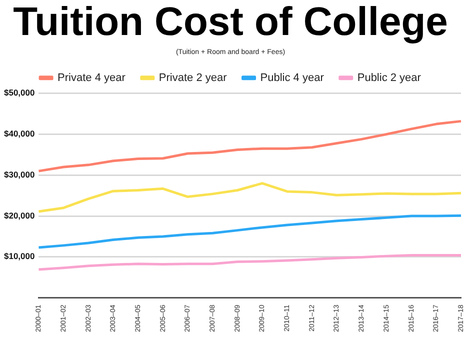 This screenshot has height=337, width=475. What do you see at coordinates (230, 22) in the screenshot?
I see `chart-title: Tuition Cost of College` at bounding box center [230, 22].